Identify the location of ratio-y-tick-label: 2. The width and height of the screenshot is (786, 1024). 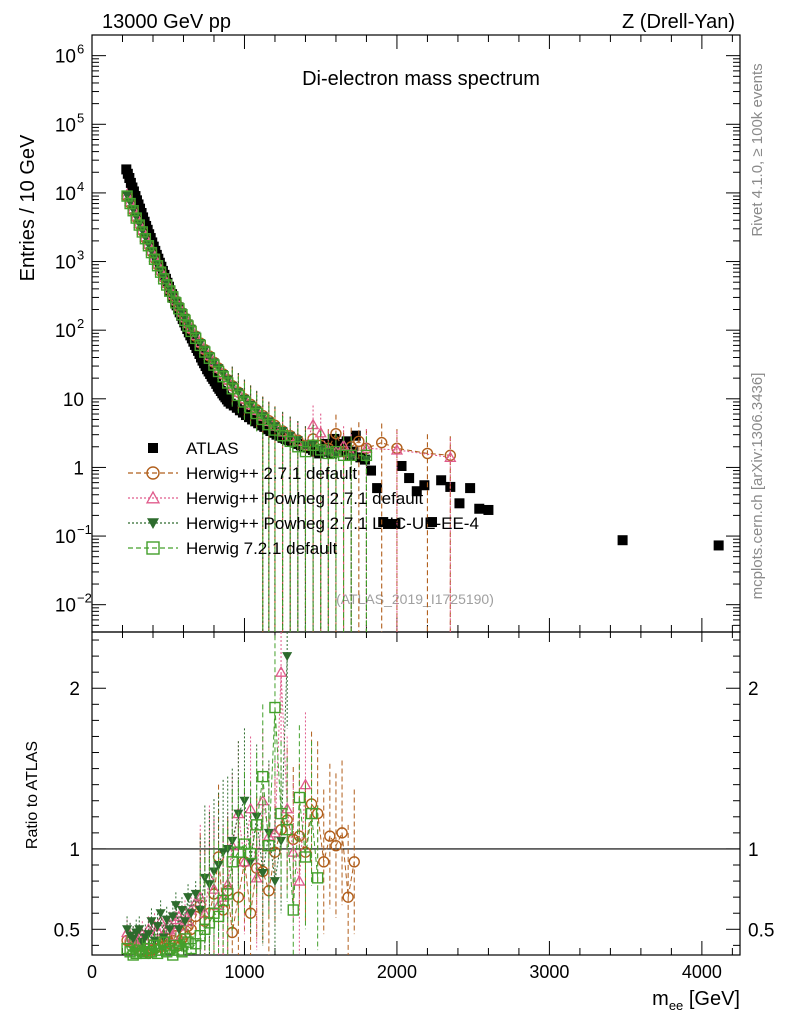
(74, 689).